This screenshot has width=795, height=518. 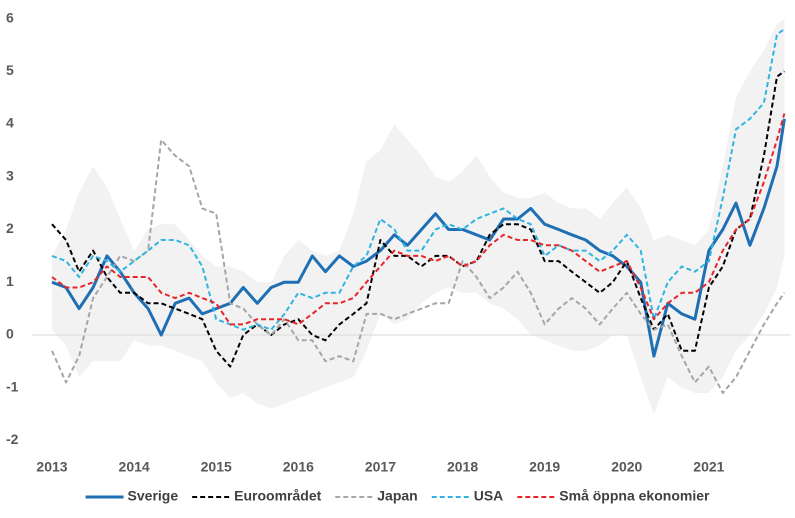 I want to click on x-tick-label: 2019, so click(x=544, y=467).